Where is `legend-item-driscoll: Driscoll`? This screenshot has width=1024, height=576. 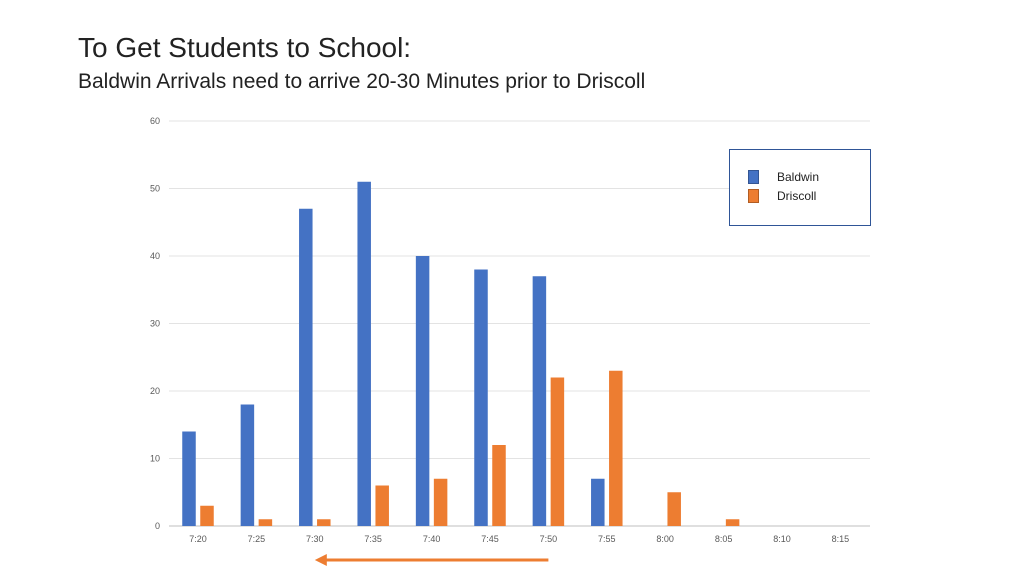 legend-item-driscoll: Driscoll is located at coordinates (782, 196).